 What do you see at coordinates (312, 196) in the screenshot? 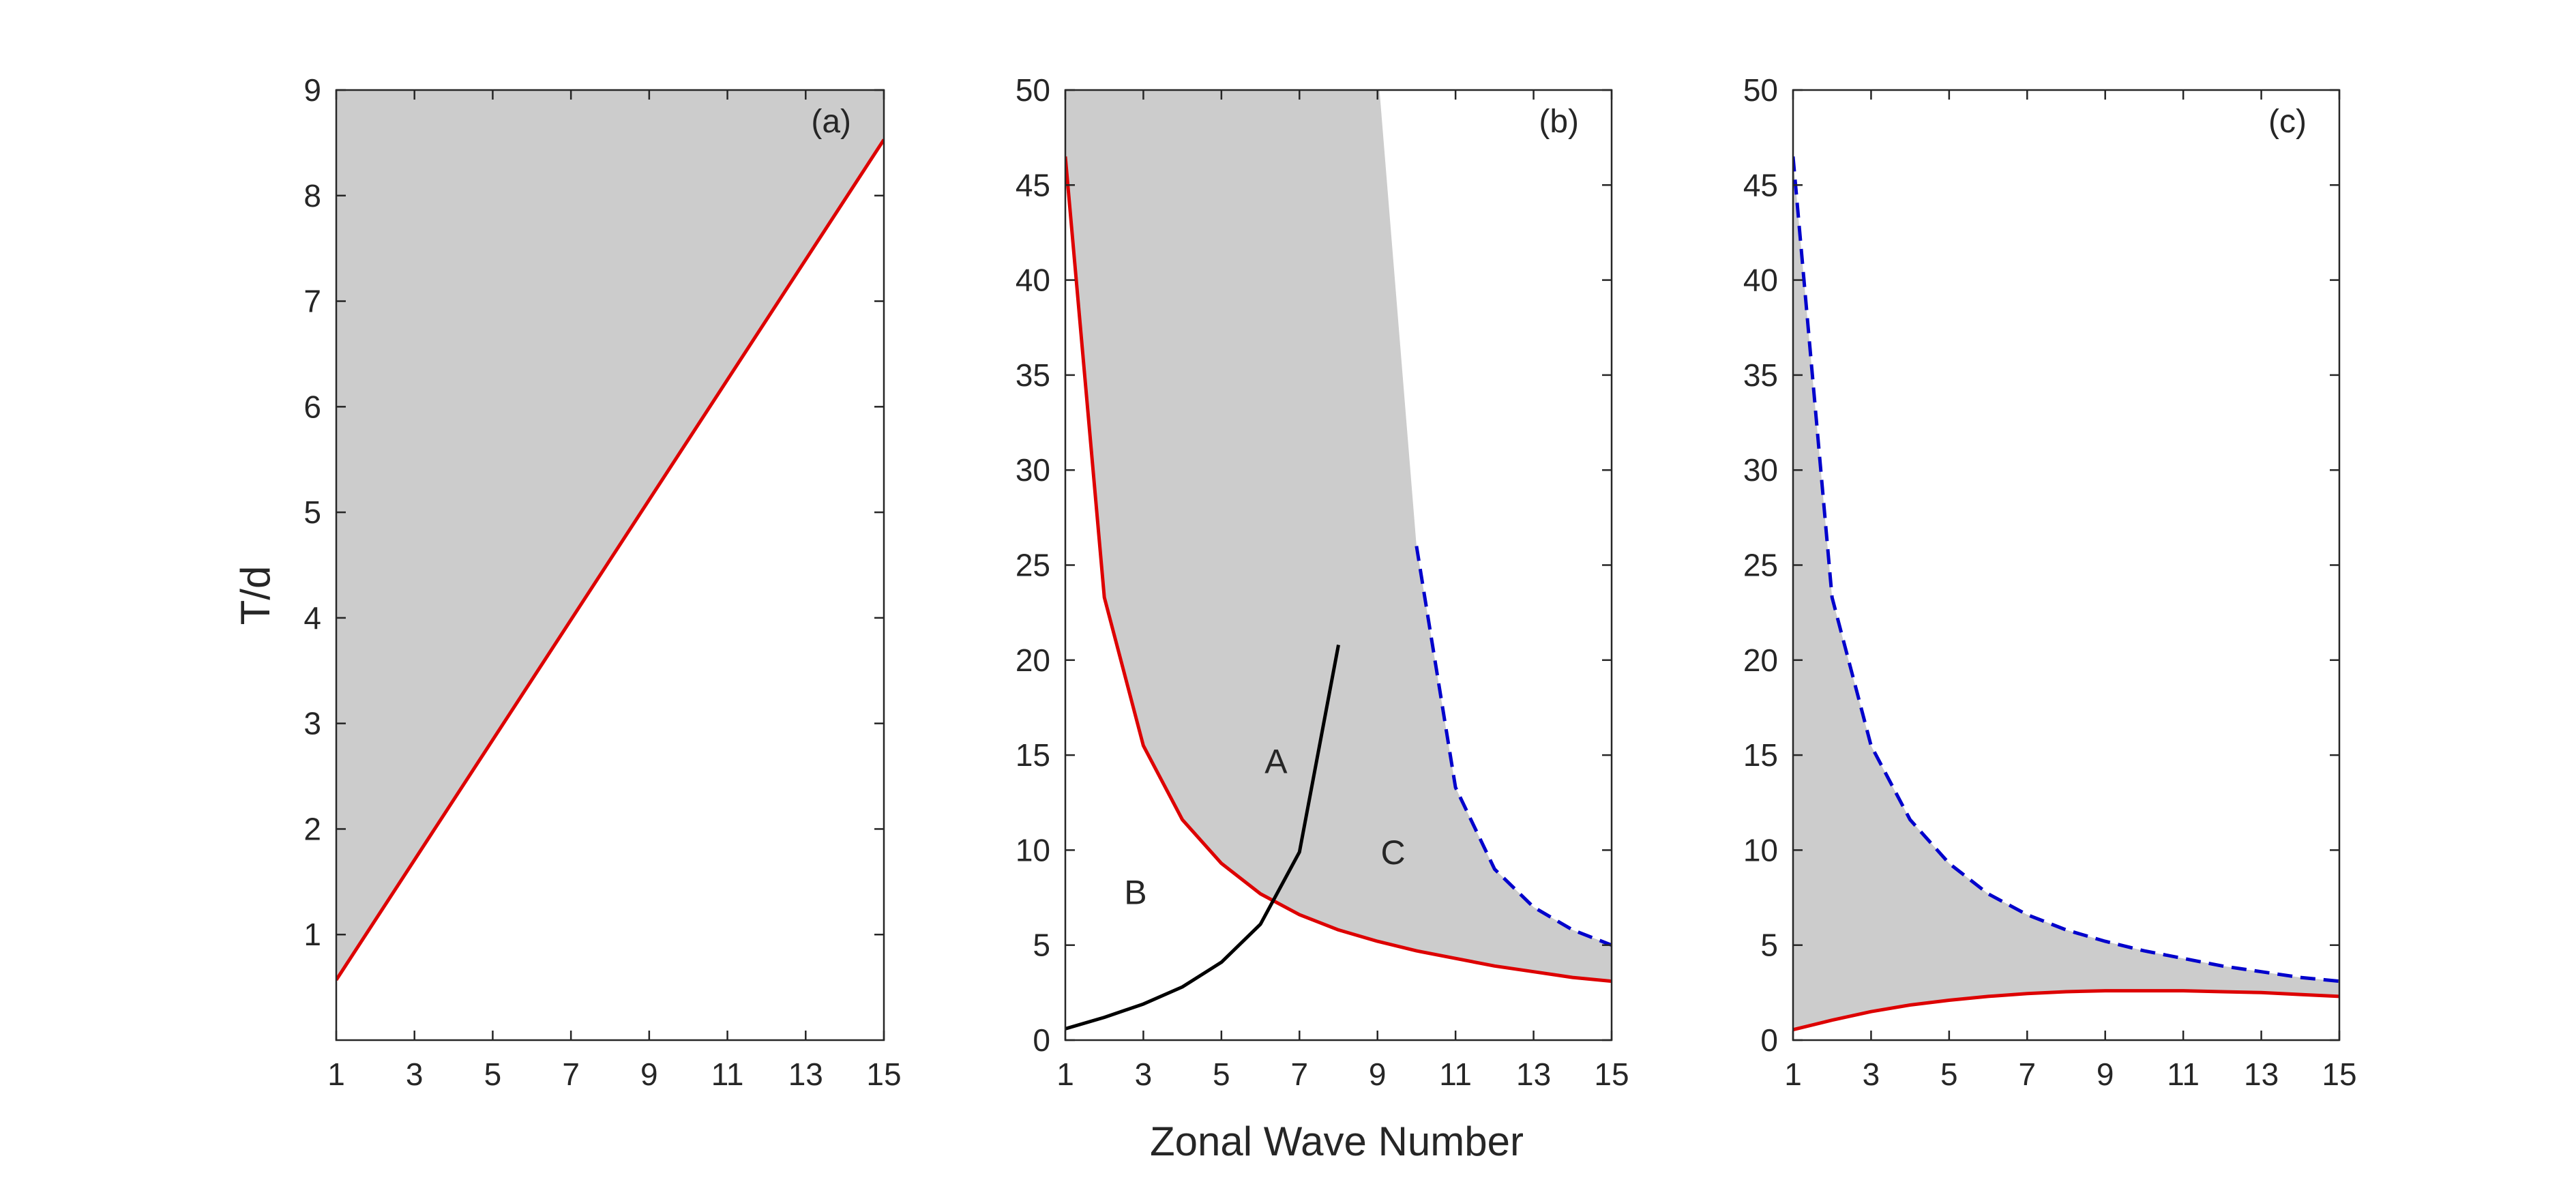
I see `y-tick-label: 8` at bounding box center [312, 196].